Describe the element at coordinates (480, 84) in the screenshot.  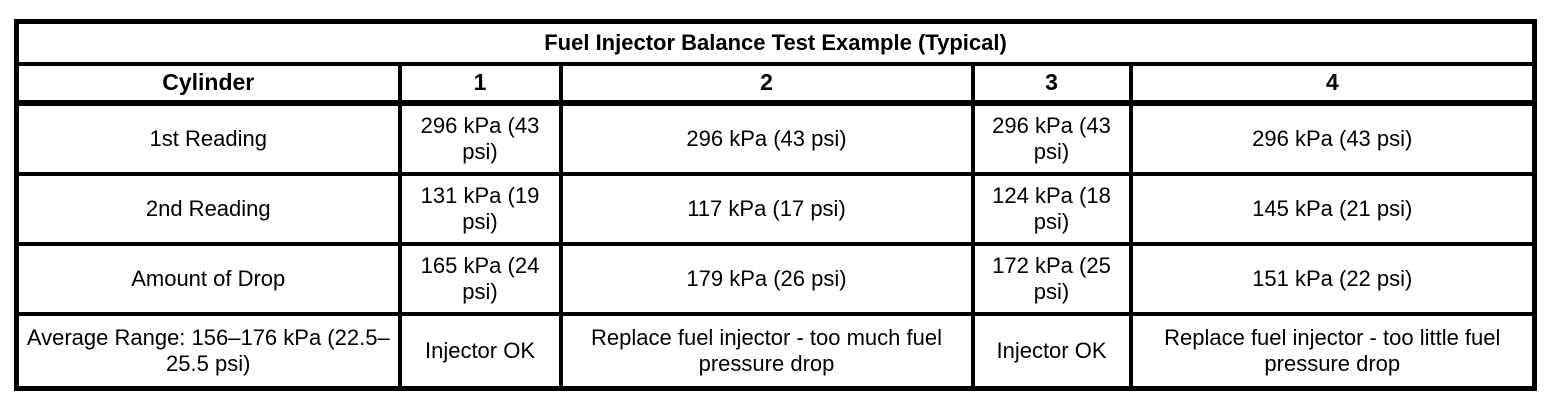
I see `header-cylinder-1: 1` at that location.